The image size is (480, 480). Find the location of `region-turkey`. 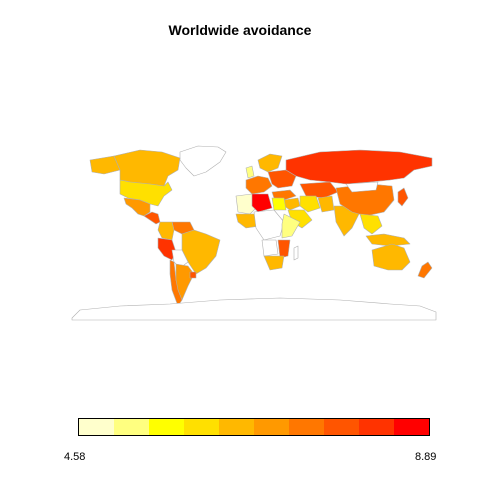

region-turkey is located at coordinates (284, 195).